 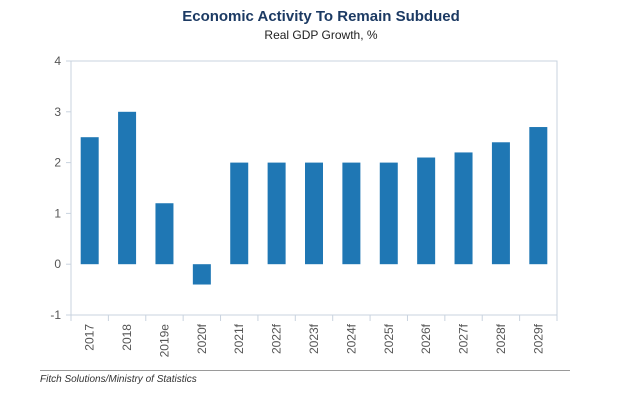 I want to click on bar-2027f, so click(x=463, y=208).